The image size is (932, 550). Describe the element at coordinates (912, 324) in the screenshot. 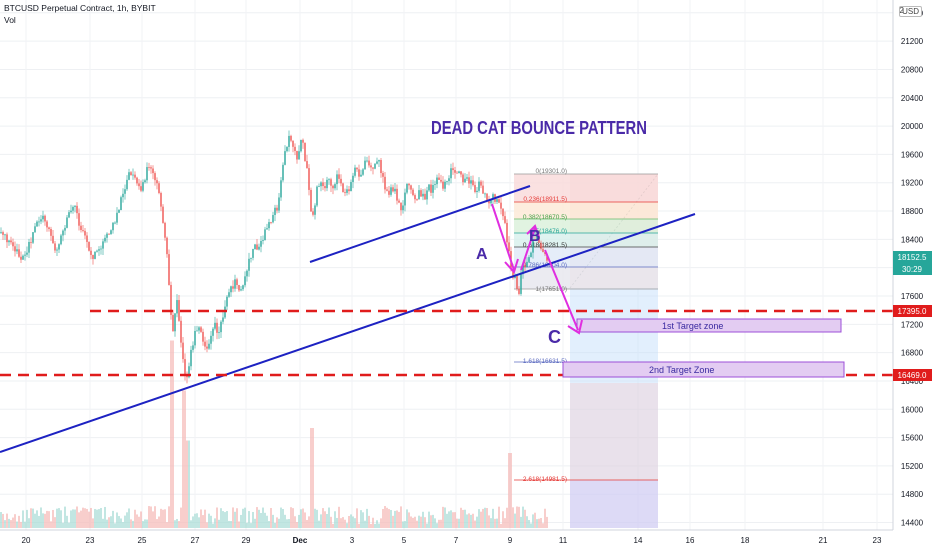

I see `price-tick-label: 17200` at that location.